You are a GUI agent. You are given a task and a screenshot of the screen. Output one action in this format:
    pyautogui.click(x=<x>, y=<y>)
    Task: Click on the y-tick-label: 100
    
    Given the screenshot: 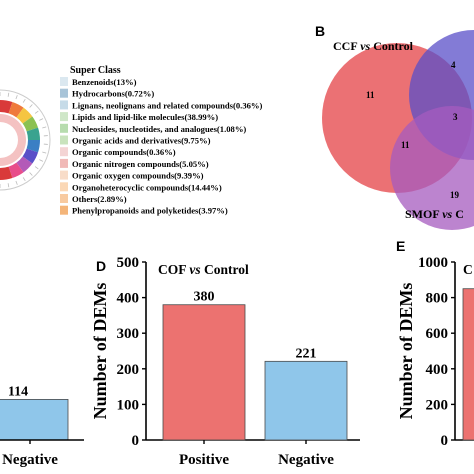 What is the action you would take?
    pyautogui.click(x=128, y=405)
    